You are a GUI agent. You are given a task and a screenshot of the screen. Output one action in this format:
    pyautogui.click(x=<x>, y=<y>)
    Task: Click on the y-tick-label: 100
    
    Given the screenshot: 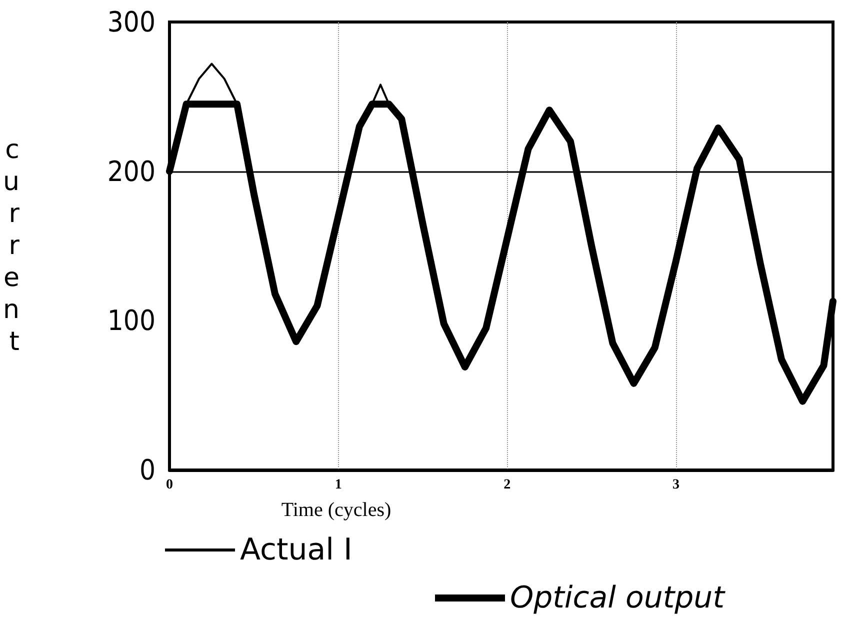 What is the action you would take?
    pyautogui.click(x=131, y=321)
    